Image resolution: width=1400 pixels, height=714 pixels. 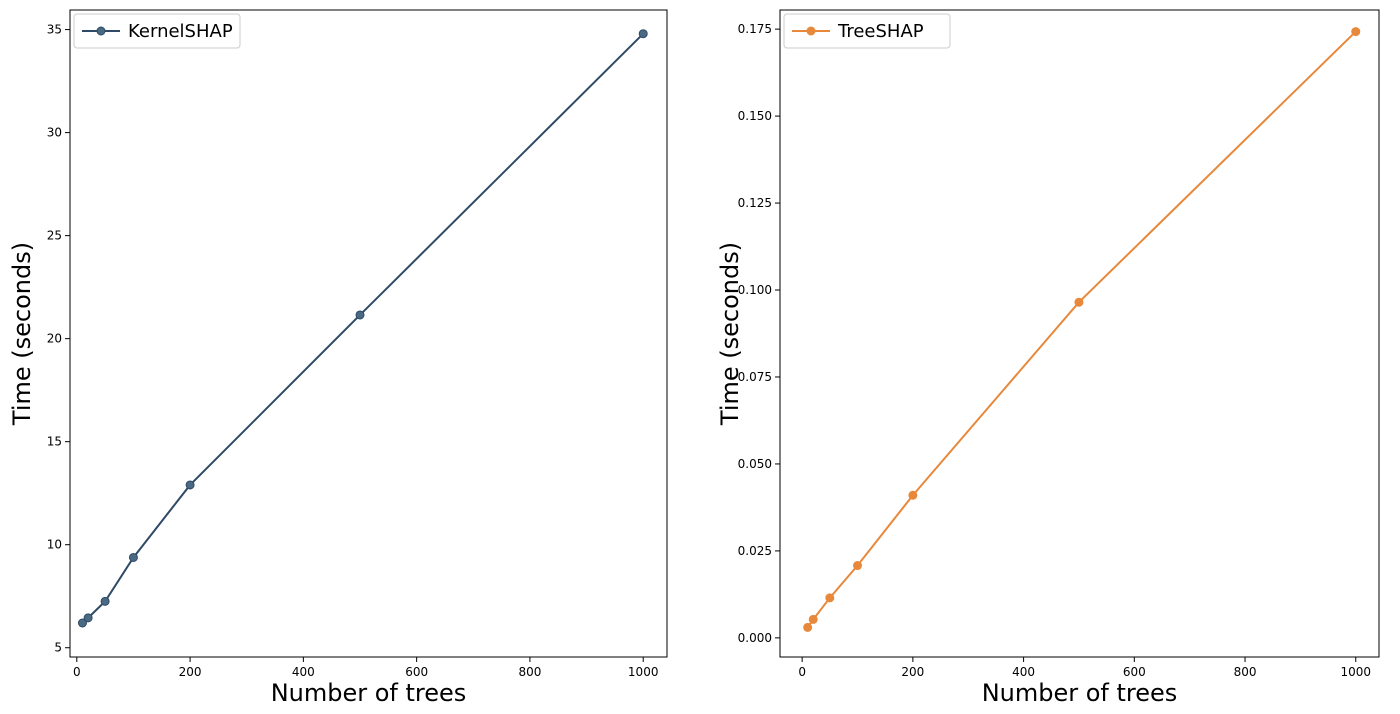 I want to click on y-tick-label: 35, so click(x=54, y=30).